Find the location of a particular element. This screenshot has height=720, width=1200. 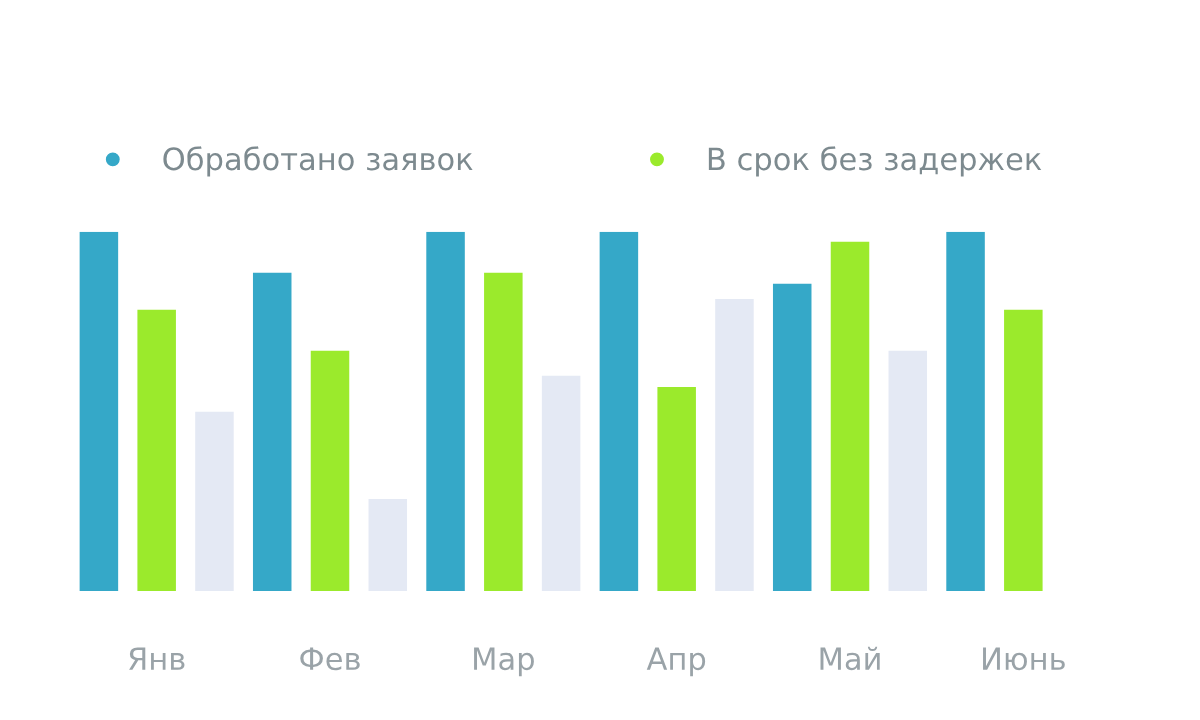

x-tick-label: Янв is located at coordinates (157, 658).